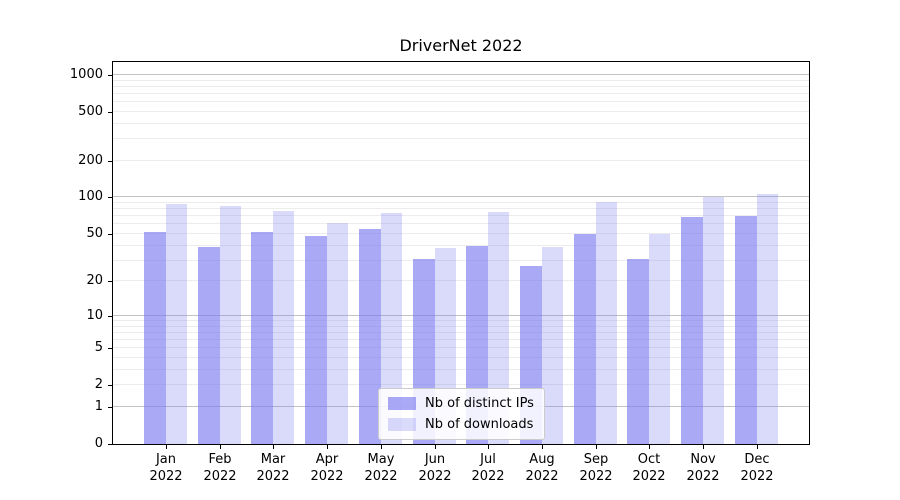 The width and height of the screenshot is (900, 500). What do you see at coordinates (381, 468) in the screenshot?
I see `x-tick-label: May 2022` at bounding box center [381, 468].